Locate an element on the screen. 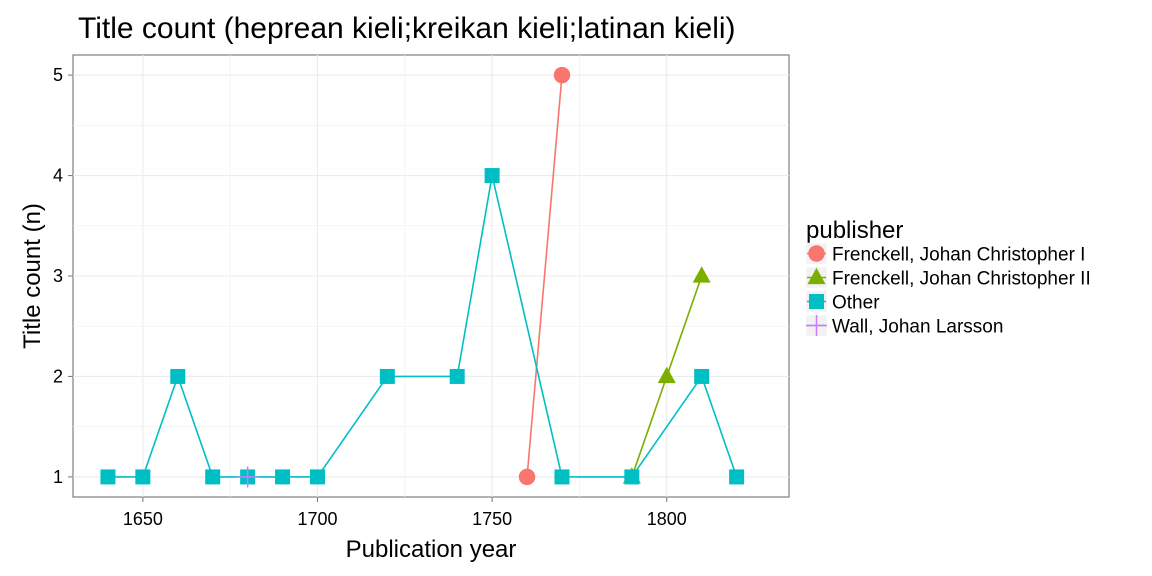 The height and width of the screenshot is (576, 1152). y-tick-label: 2 is located at coordinates (58, 376).